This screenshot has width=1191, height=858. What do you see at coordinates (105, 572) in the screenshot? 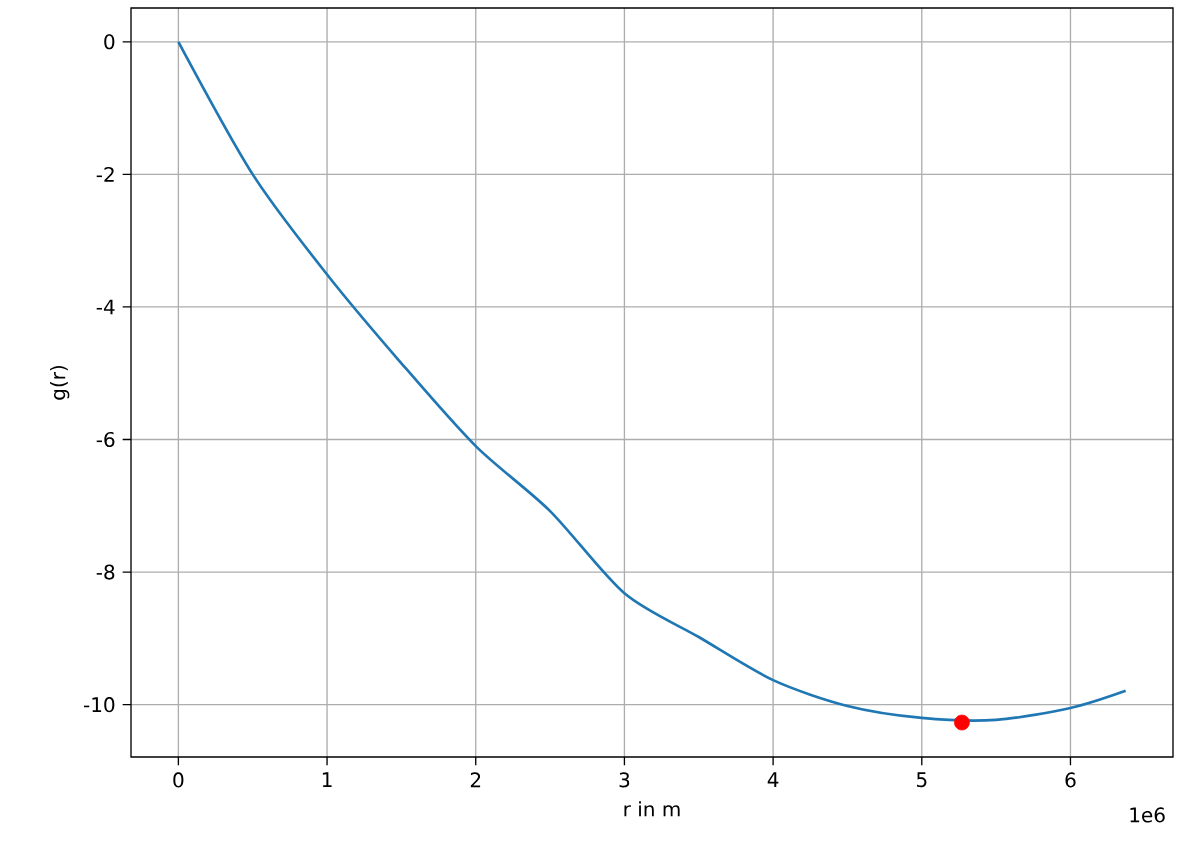
I see `y-tick-label: -8` at bounding box center [105, 572].